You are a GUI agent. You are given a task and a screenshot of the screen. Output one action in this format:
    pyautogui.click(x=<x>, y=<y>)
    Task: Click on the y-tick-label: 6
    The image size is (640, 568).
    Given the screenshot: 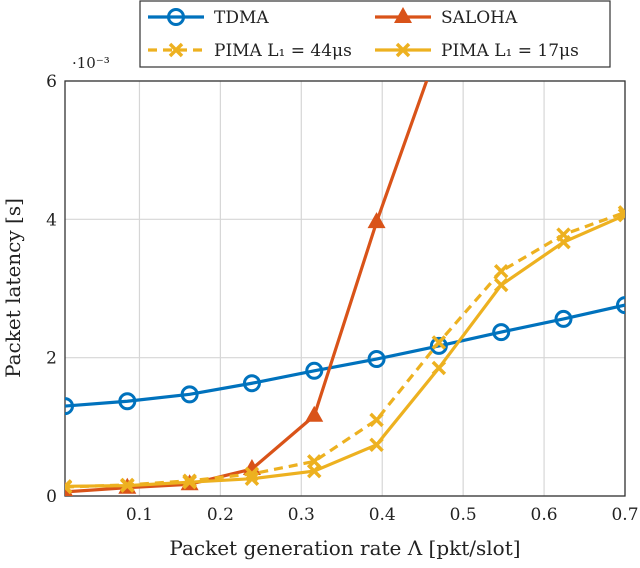 What is the action you would take?
    pyautogui.click(x=51, y=82)
    